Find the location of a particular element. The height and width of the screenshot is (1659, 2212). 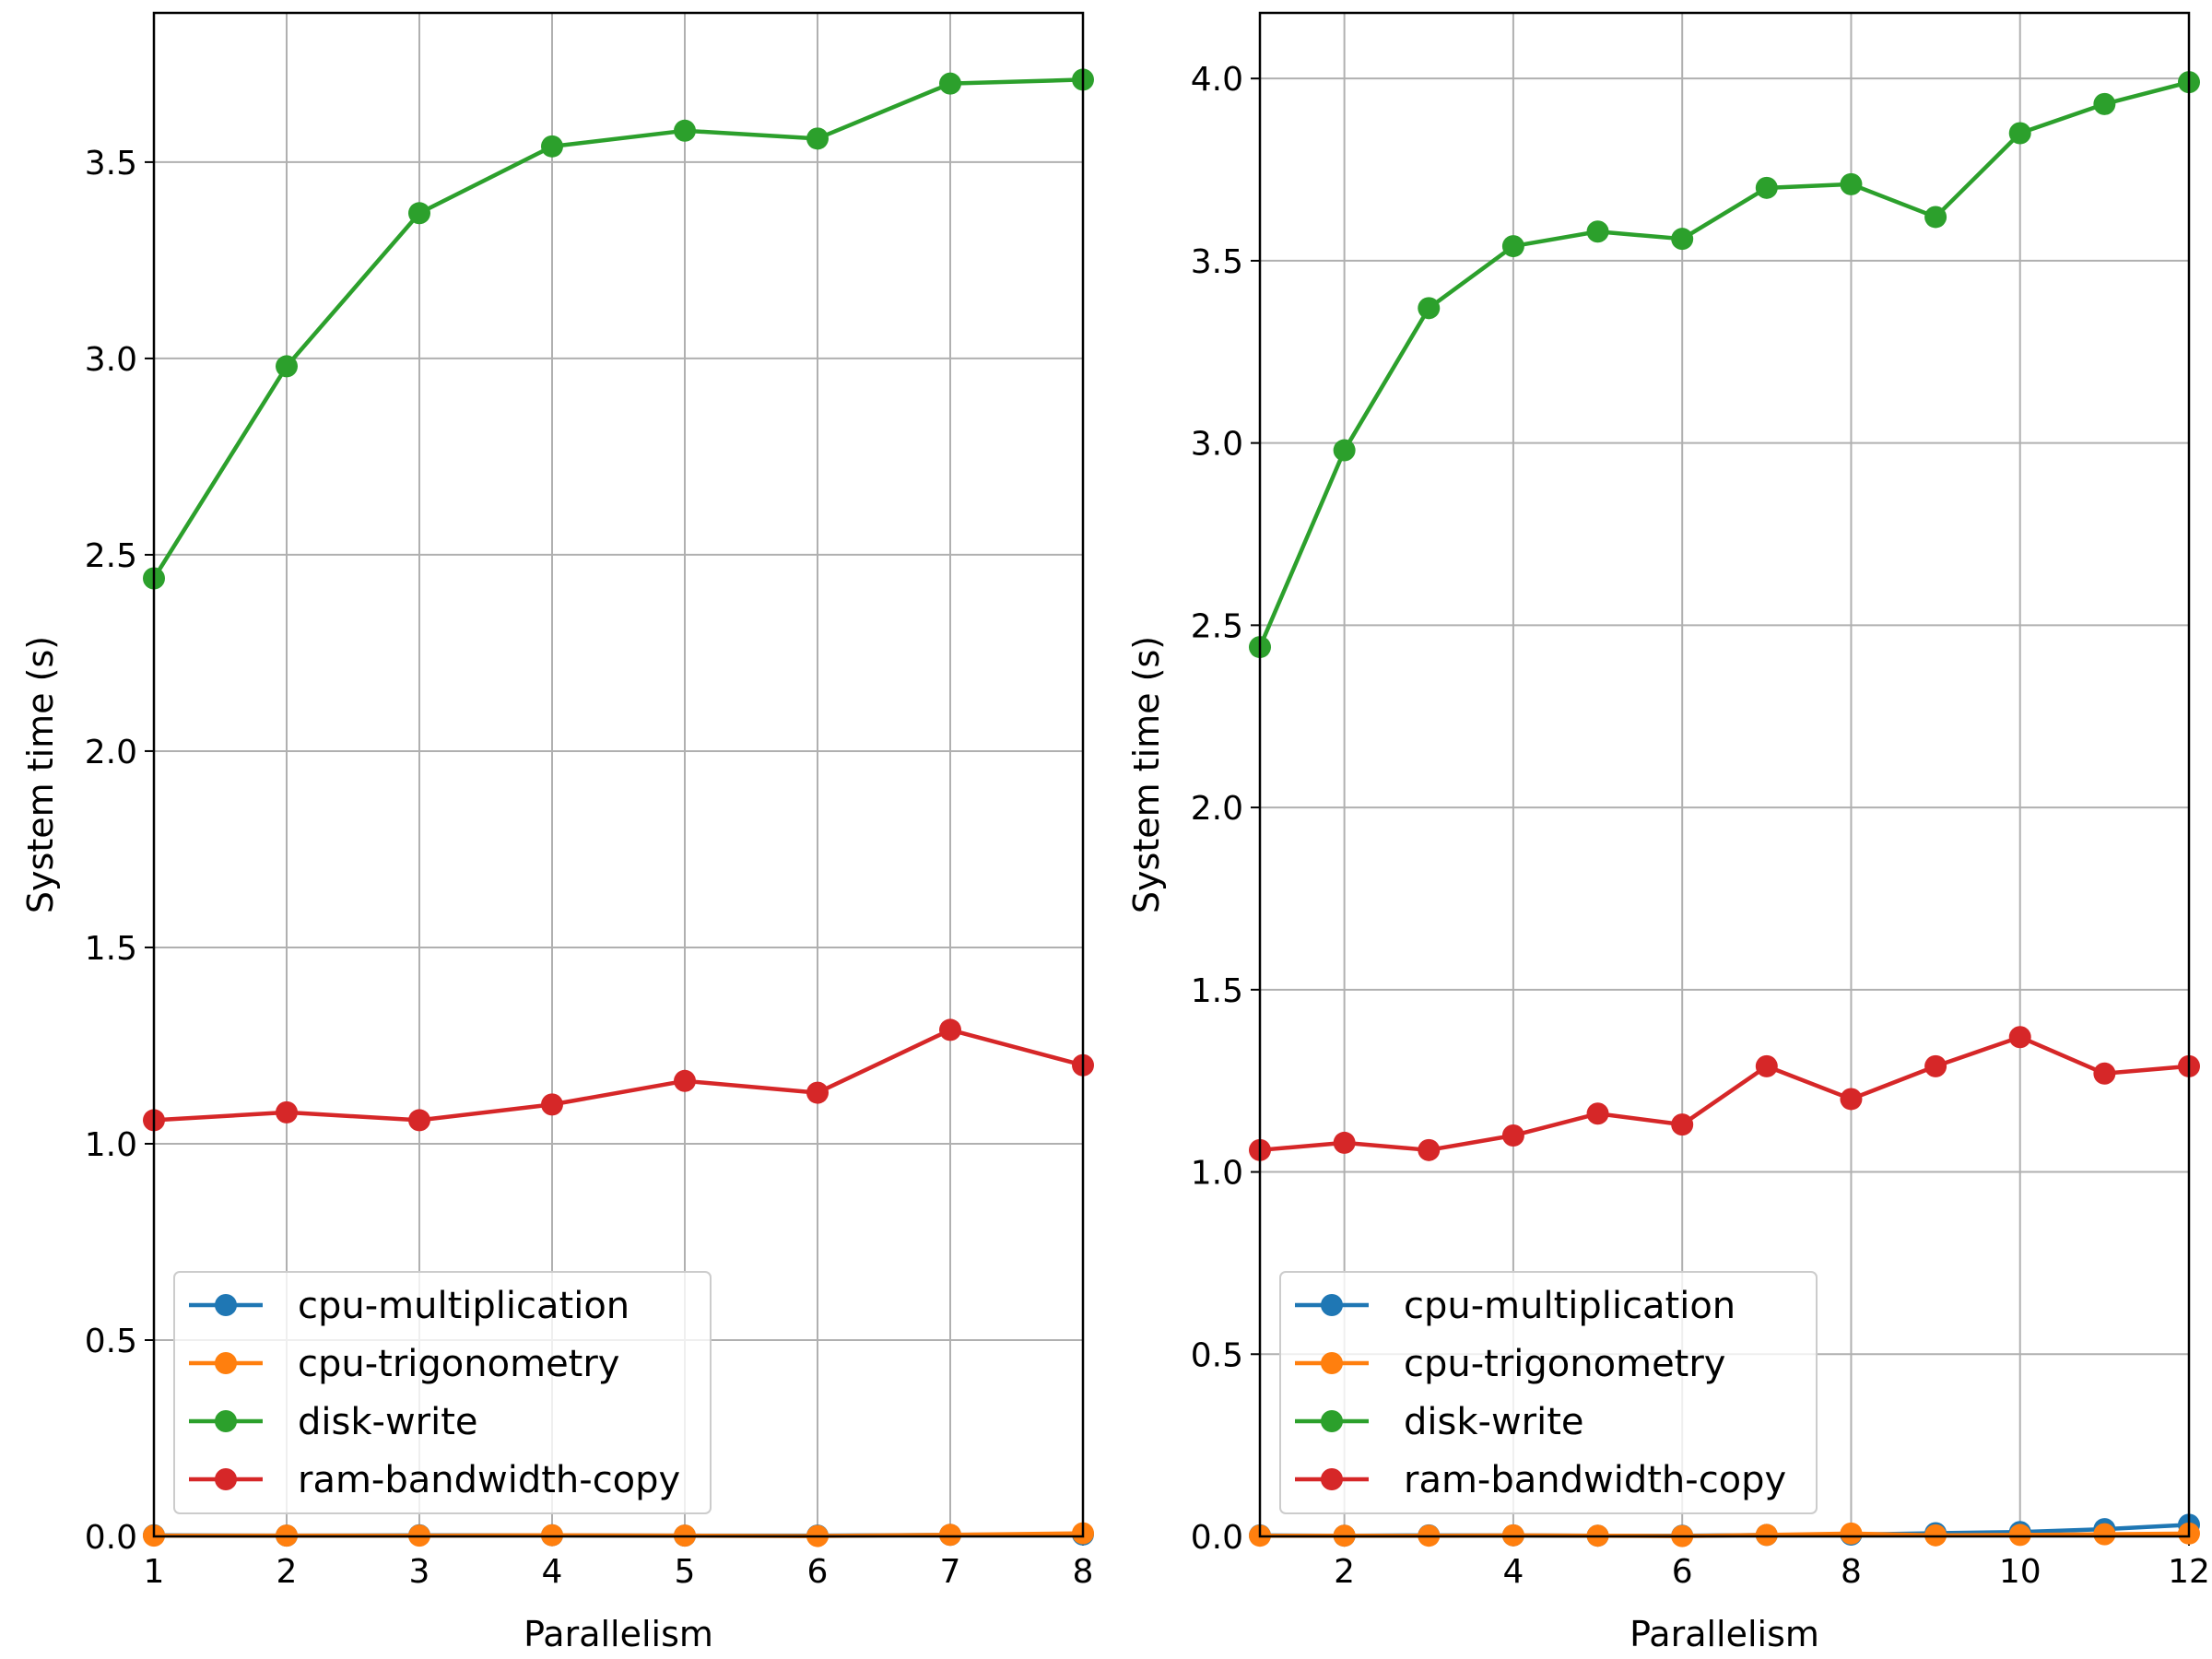

x-tick-label: 2 is located at coordinates (1344, 1572).